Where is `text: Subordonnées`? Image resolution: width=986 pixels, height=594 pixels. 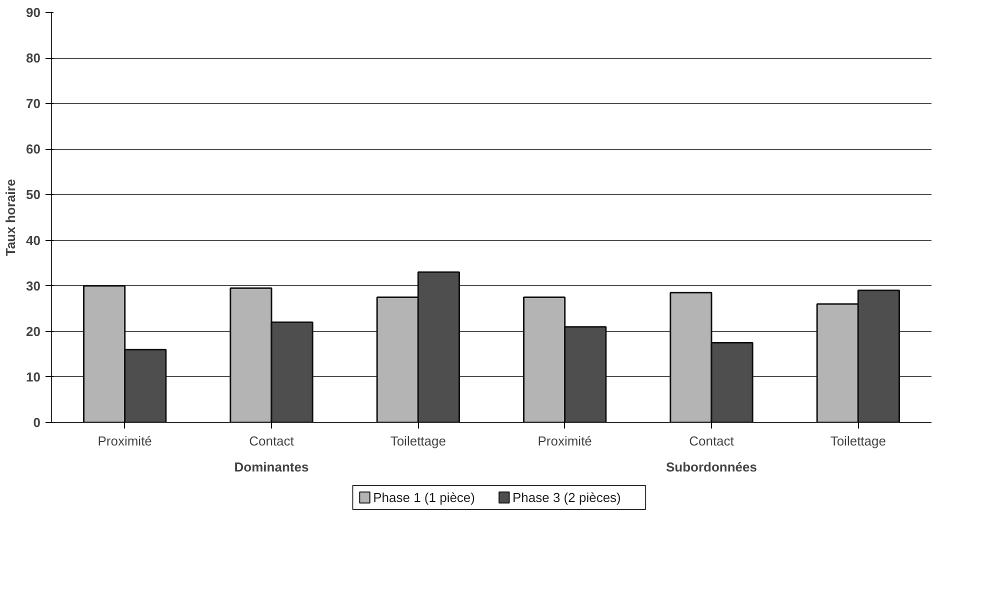 text: Subordonnées is located at coordinates (712, 467).